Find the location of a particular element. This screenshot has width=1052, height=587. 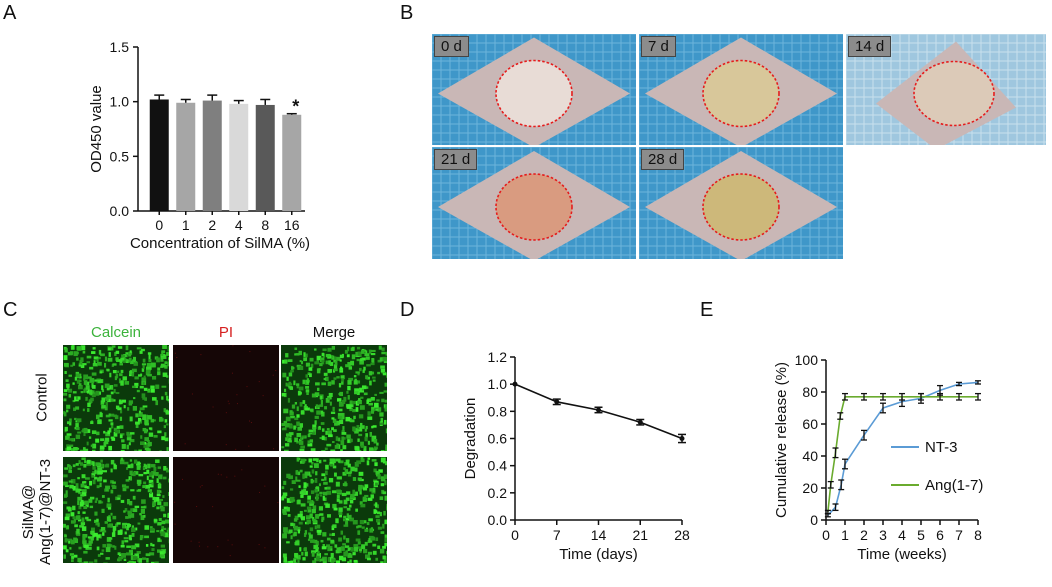

day-label: 14 d is located at coordinates (869, 46).